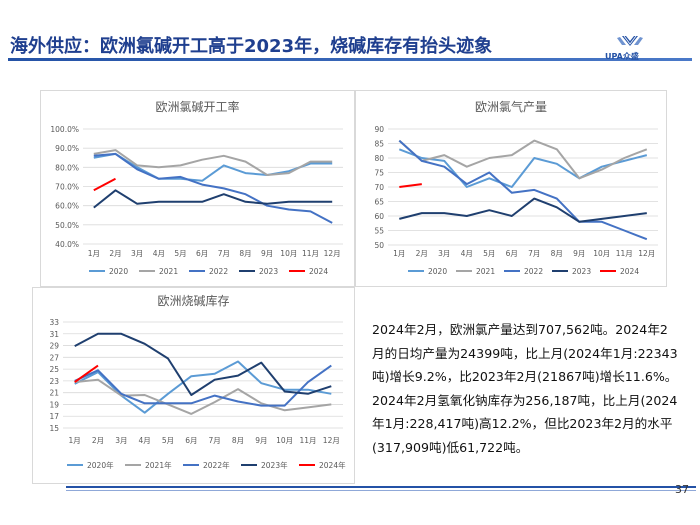 This screenshot has height=525, width=700. I want to click on logo-text: UPA众盛, so click(622, 56).